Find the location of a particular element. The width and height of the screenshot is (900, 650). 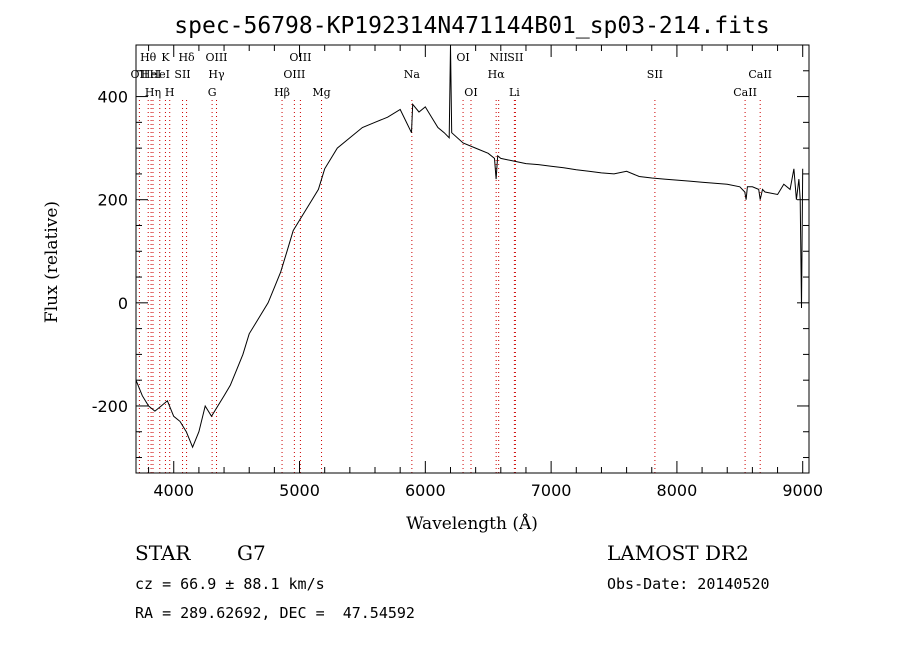

line-marker-label: Hγ is located at coordinates (216, 74).